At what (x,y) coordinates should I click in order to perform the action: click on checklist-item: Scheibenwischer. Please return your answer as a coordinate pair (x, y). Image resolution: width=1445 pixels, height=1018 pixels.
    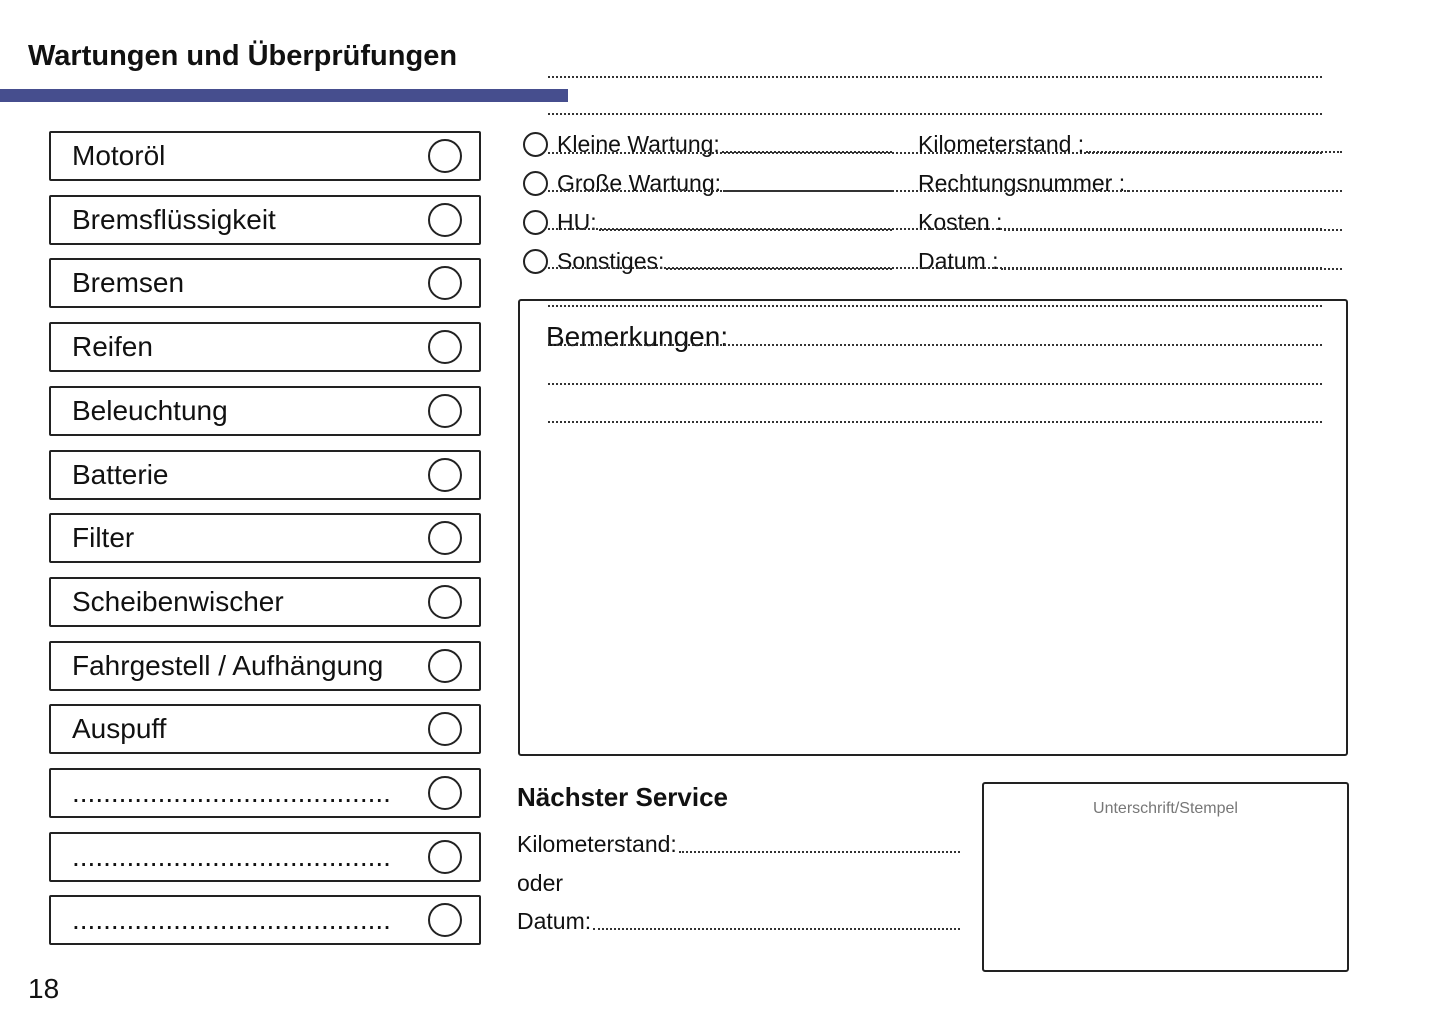
    Looking at the image, I should click on (265, 601).